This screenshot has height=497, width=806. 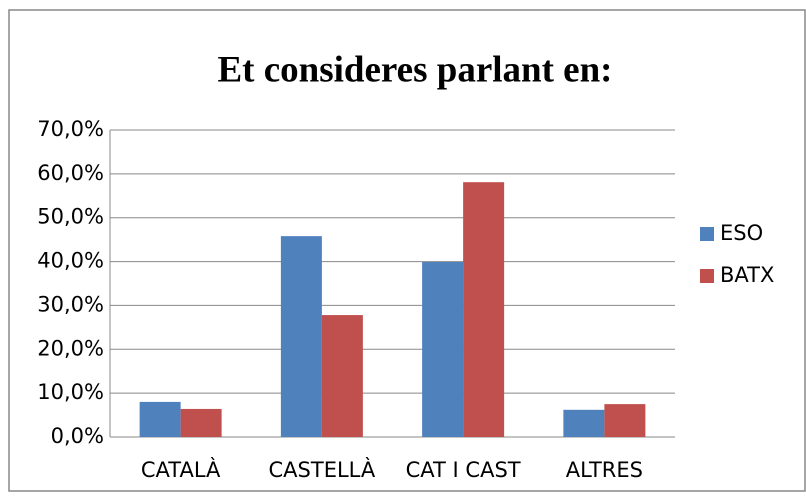 I want to click on legend-label: BATX, so click(x=747, y=275).